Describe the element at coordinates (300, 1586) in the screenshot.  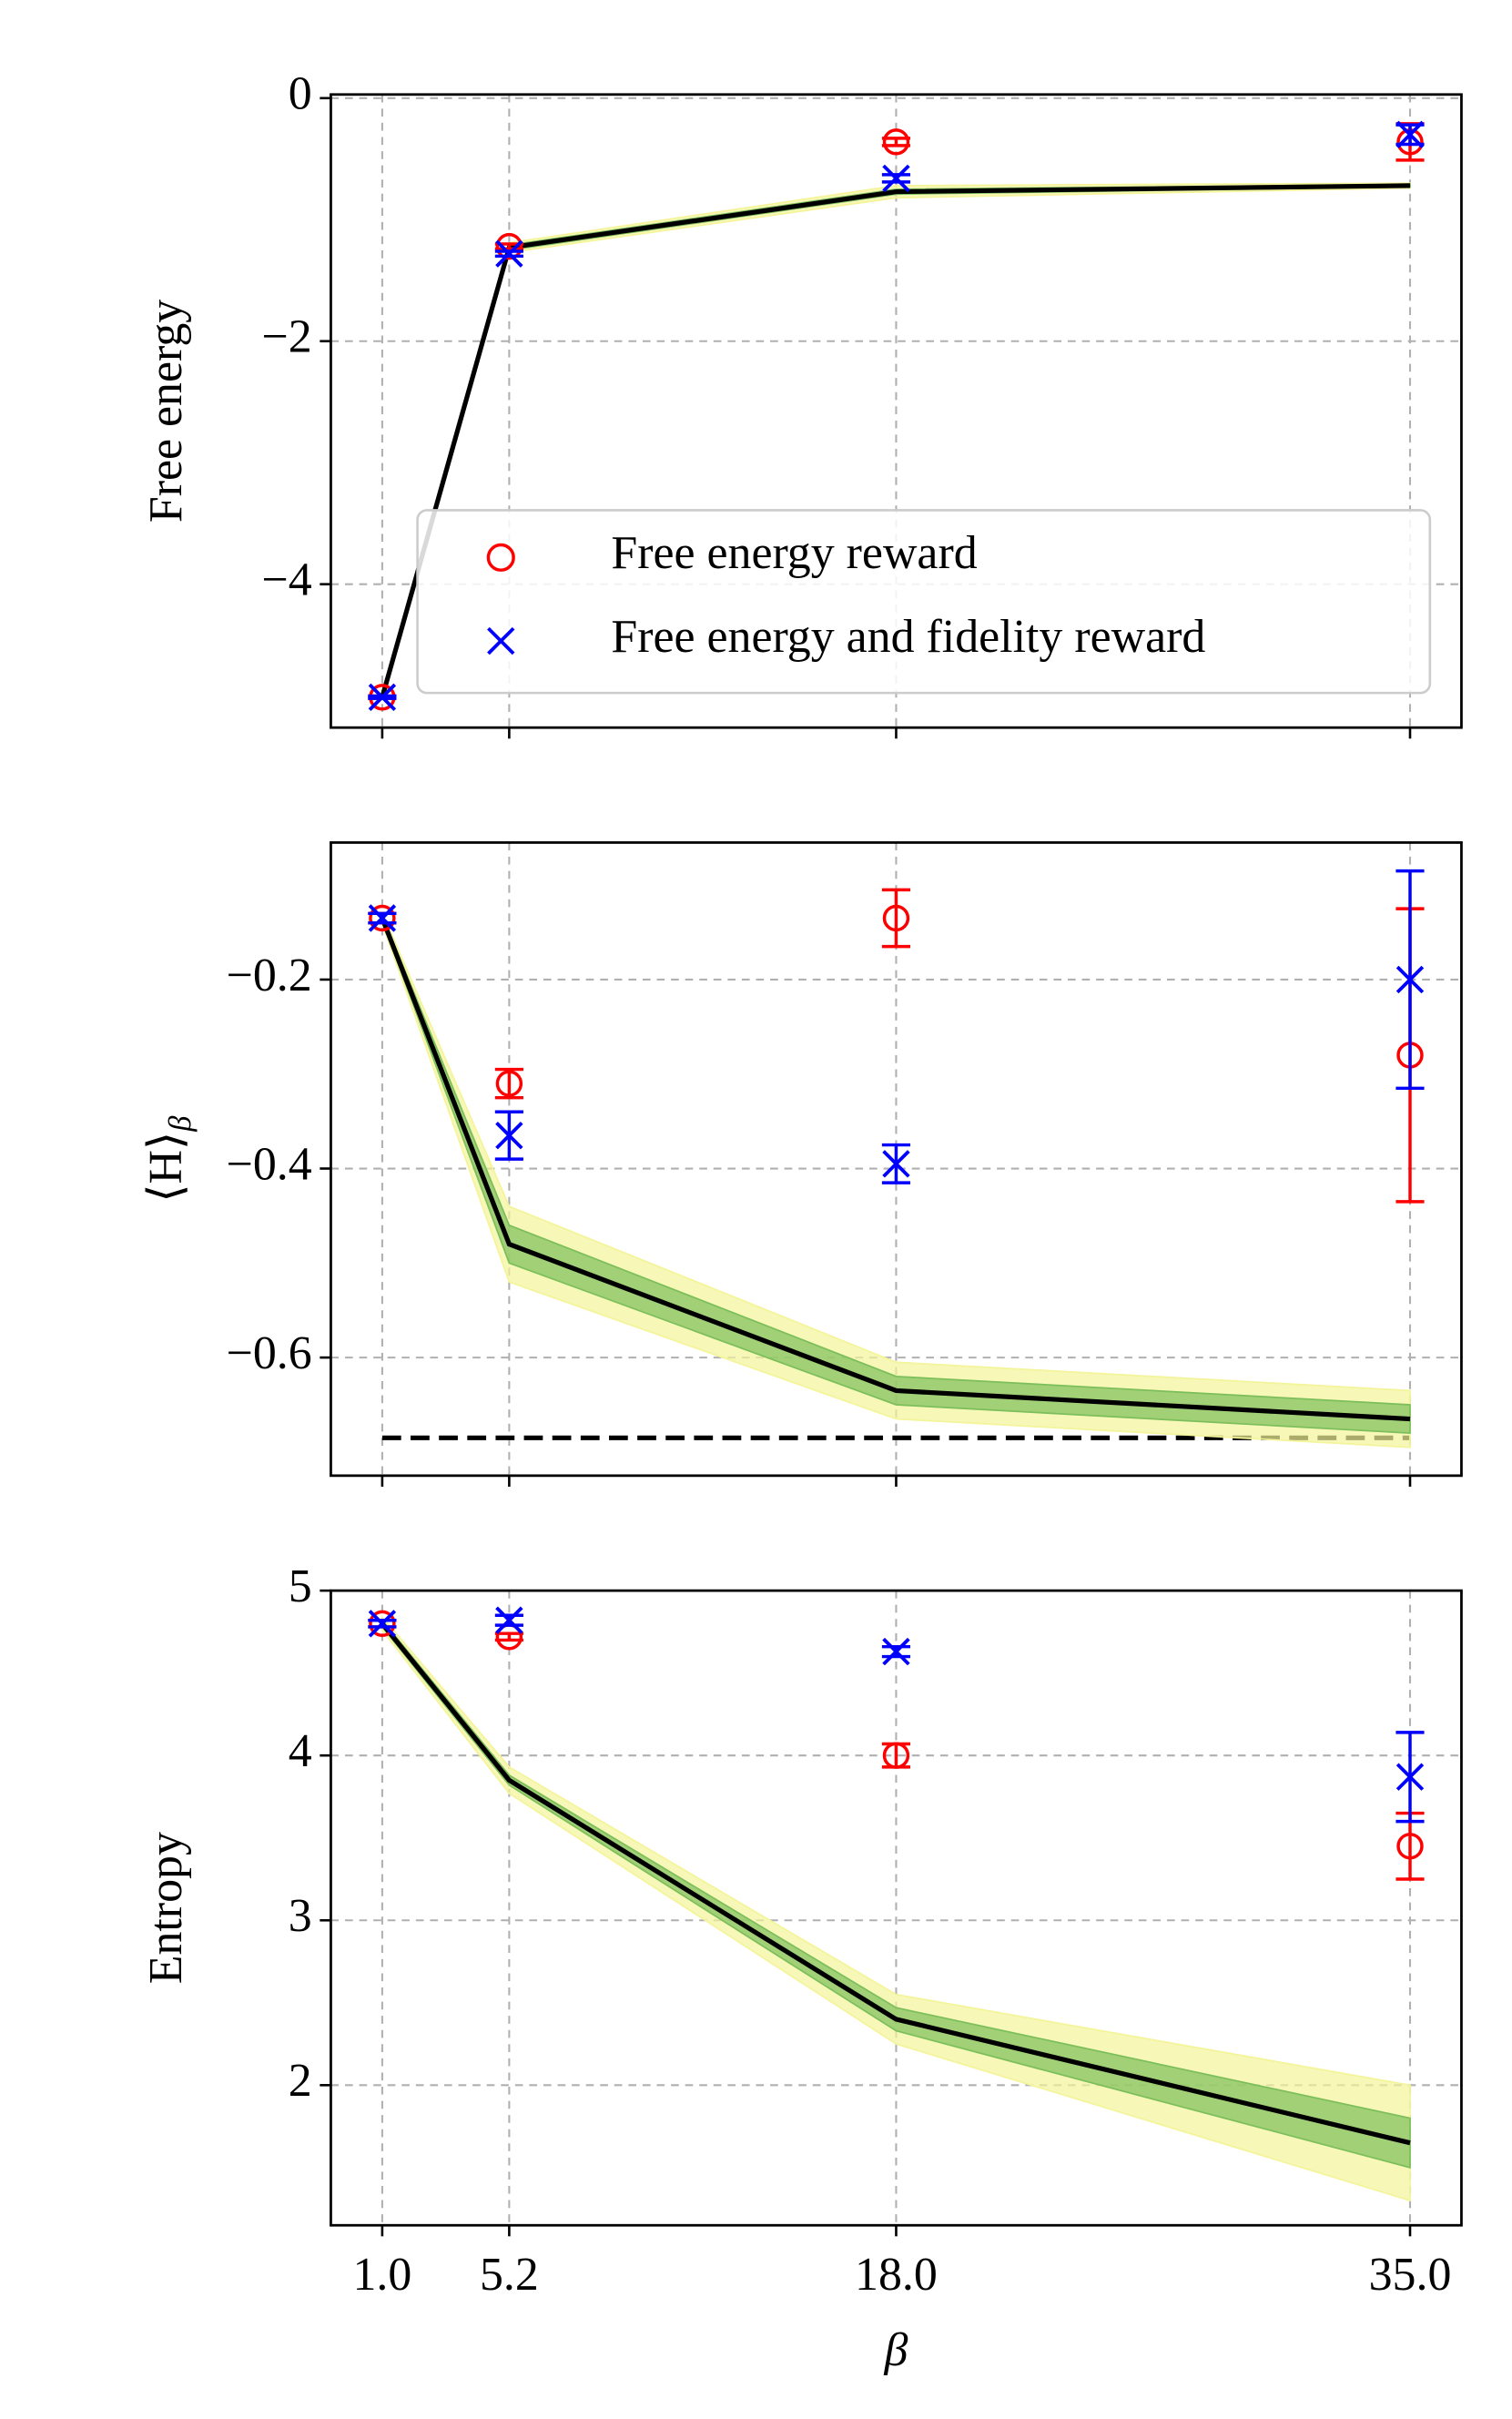
I see `y-tick-label: 5` at that location.